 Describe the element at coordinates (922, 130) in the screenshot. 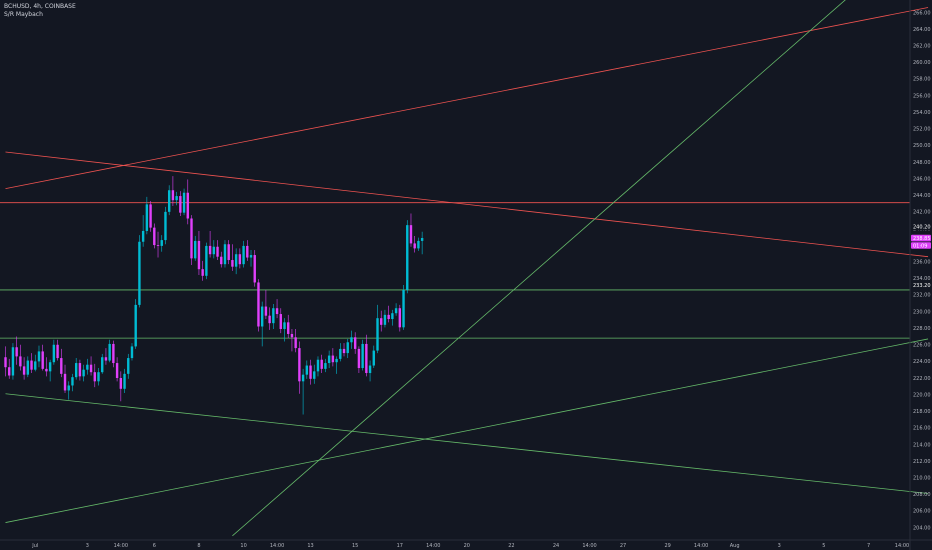

I see `price-tick-label: 252.00` at that location.